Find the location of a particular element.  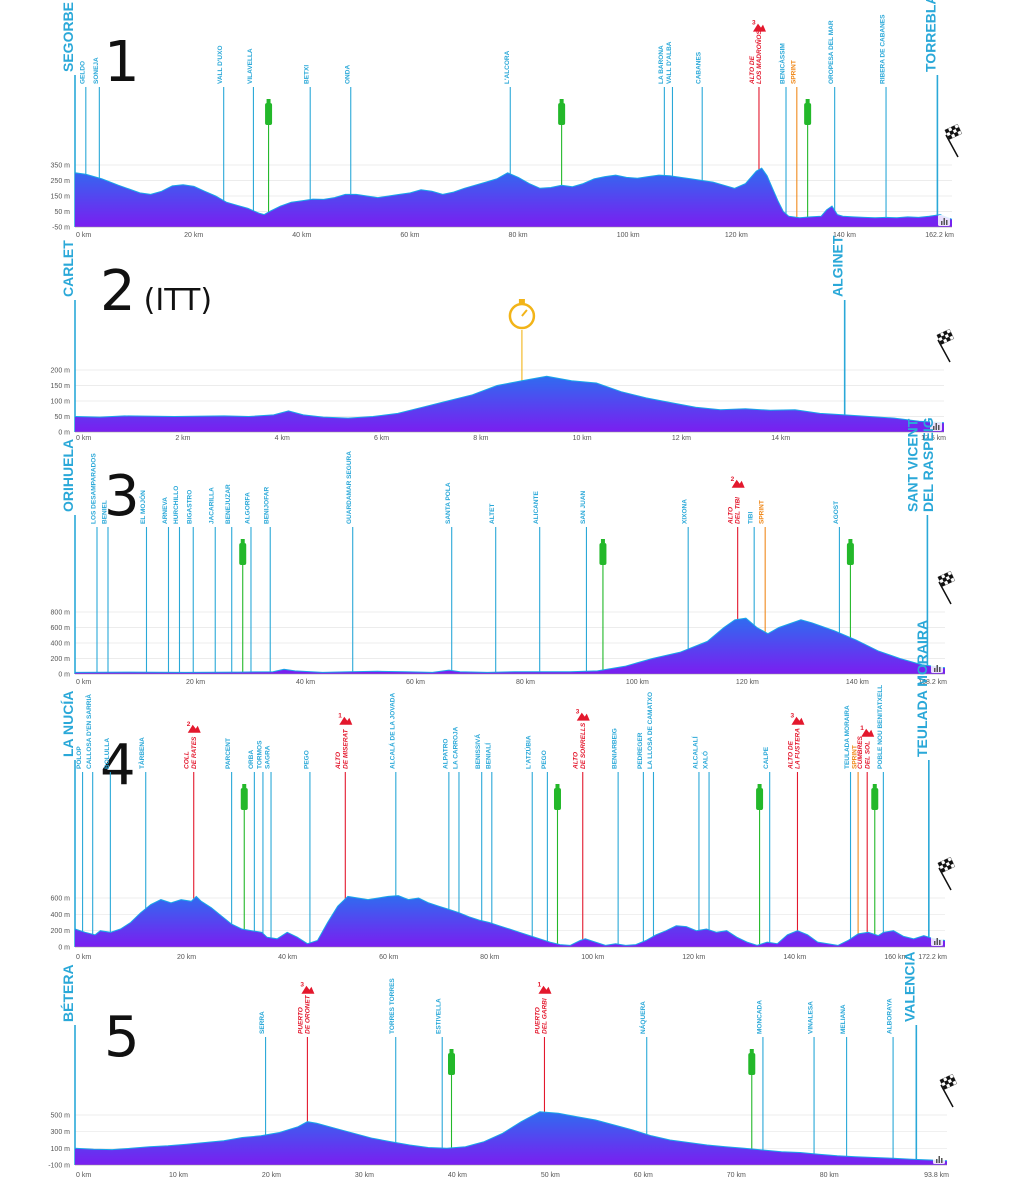

town-label: BENIALÍ is located at coordinates (487, 756).